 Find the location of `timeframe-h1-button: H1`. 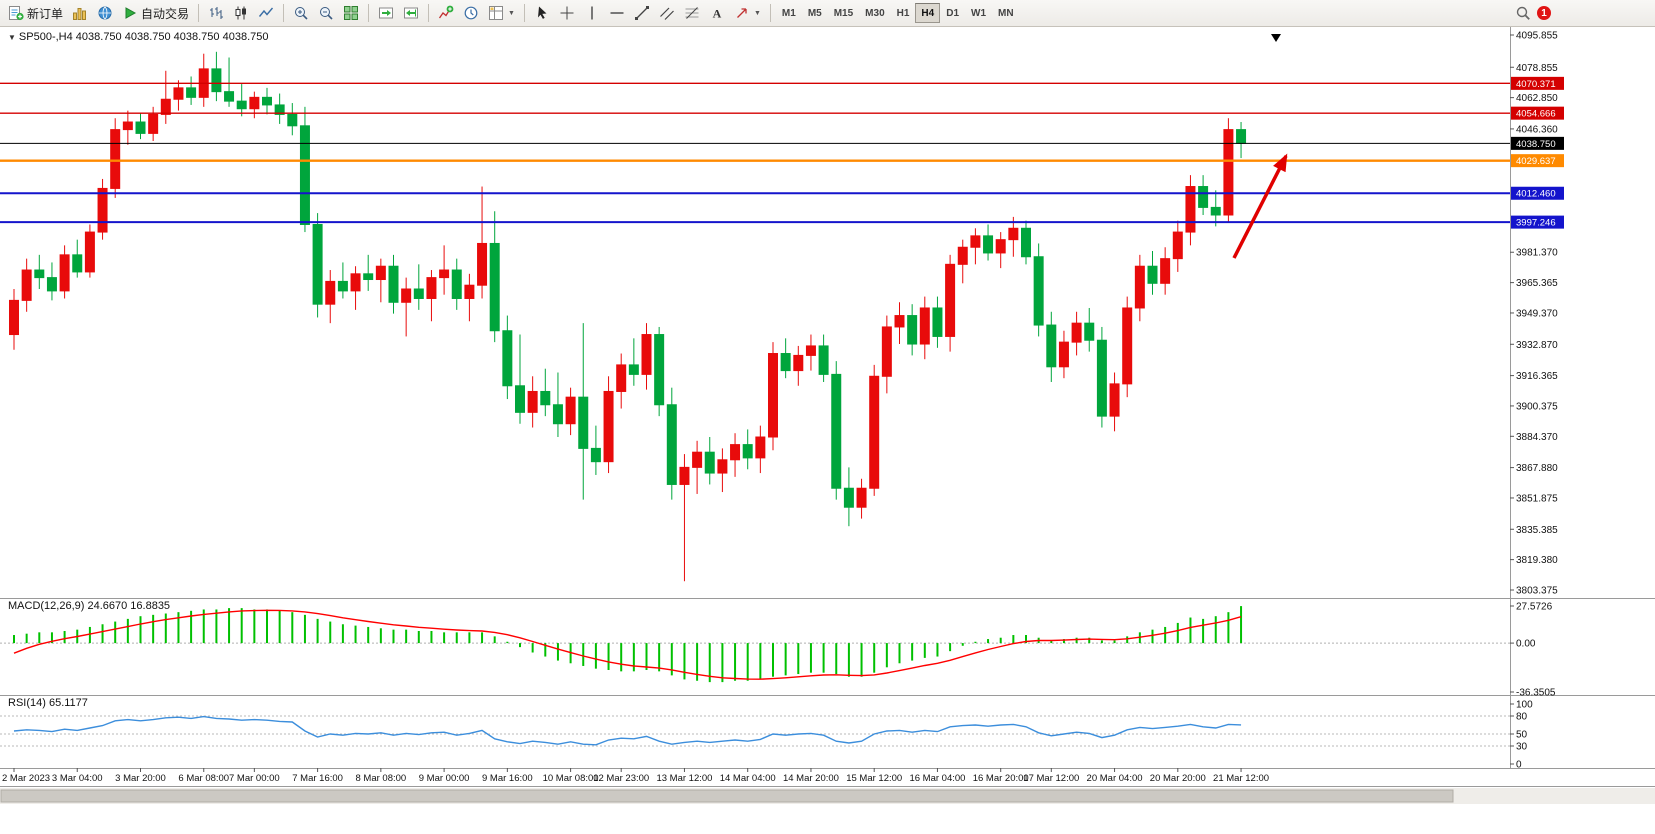

timeframe-h1-button: H1 is located at coordinates (903, 13).